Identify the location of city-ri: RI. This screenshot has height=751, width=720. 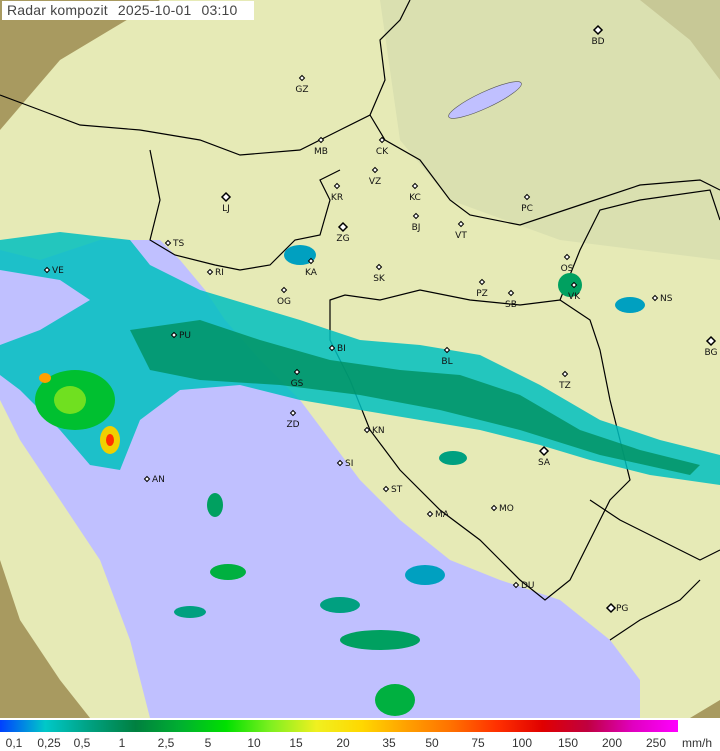
(215, 273).